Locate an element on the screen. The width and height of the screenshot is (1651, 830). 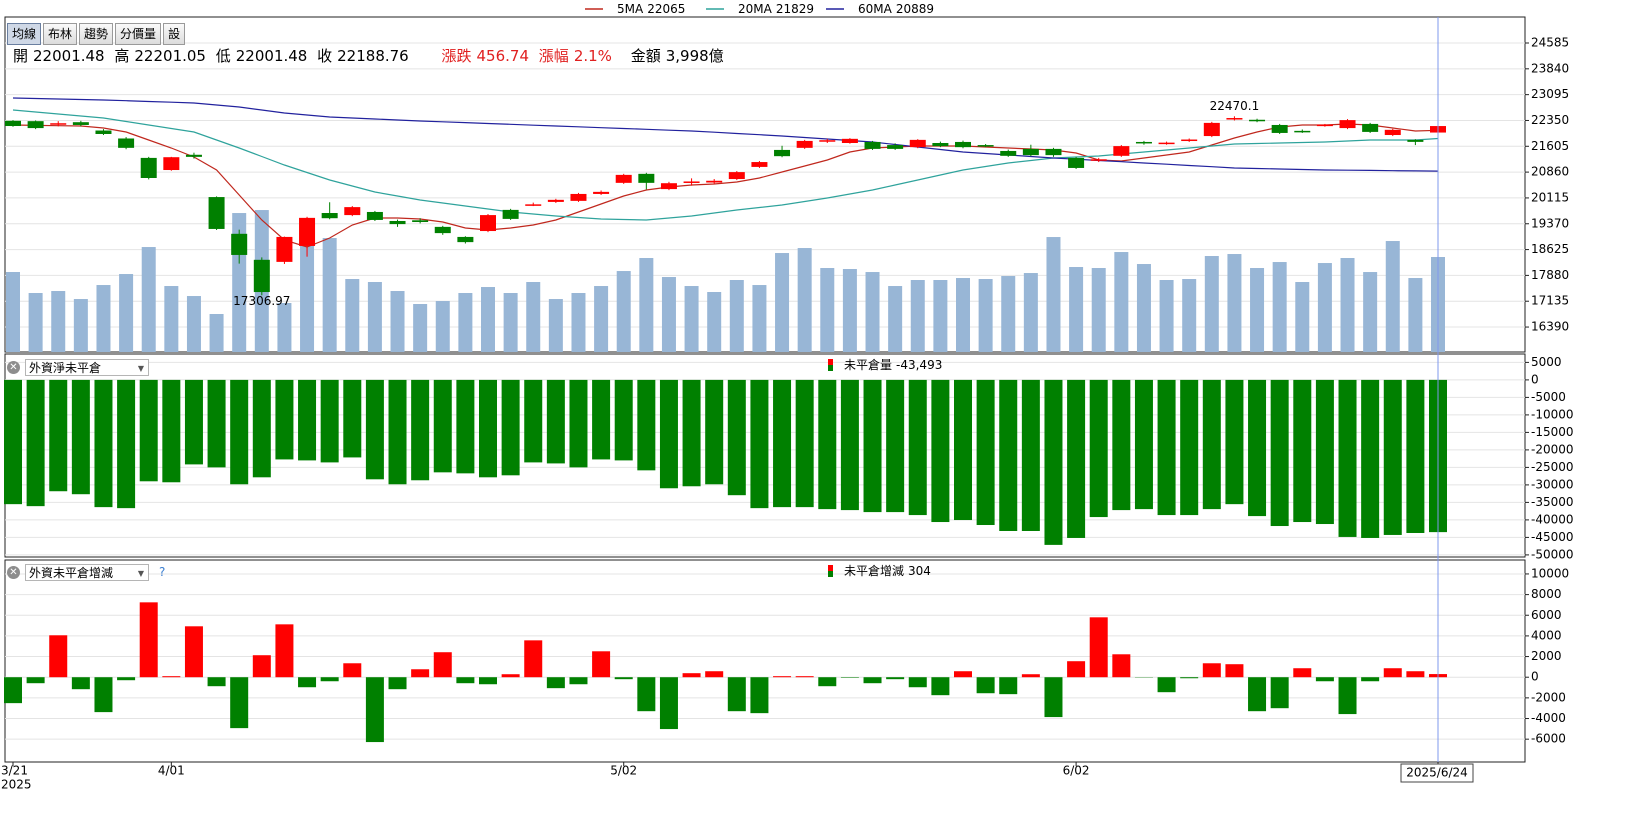
tab-button: 設 is located at coordinates (174, 34).